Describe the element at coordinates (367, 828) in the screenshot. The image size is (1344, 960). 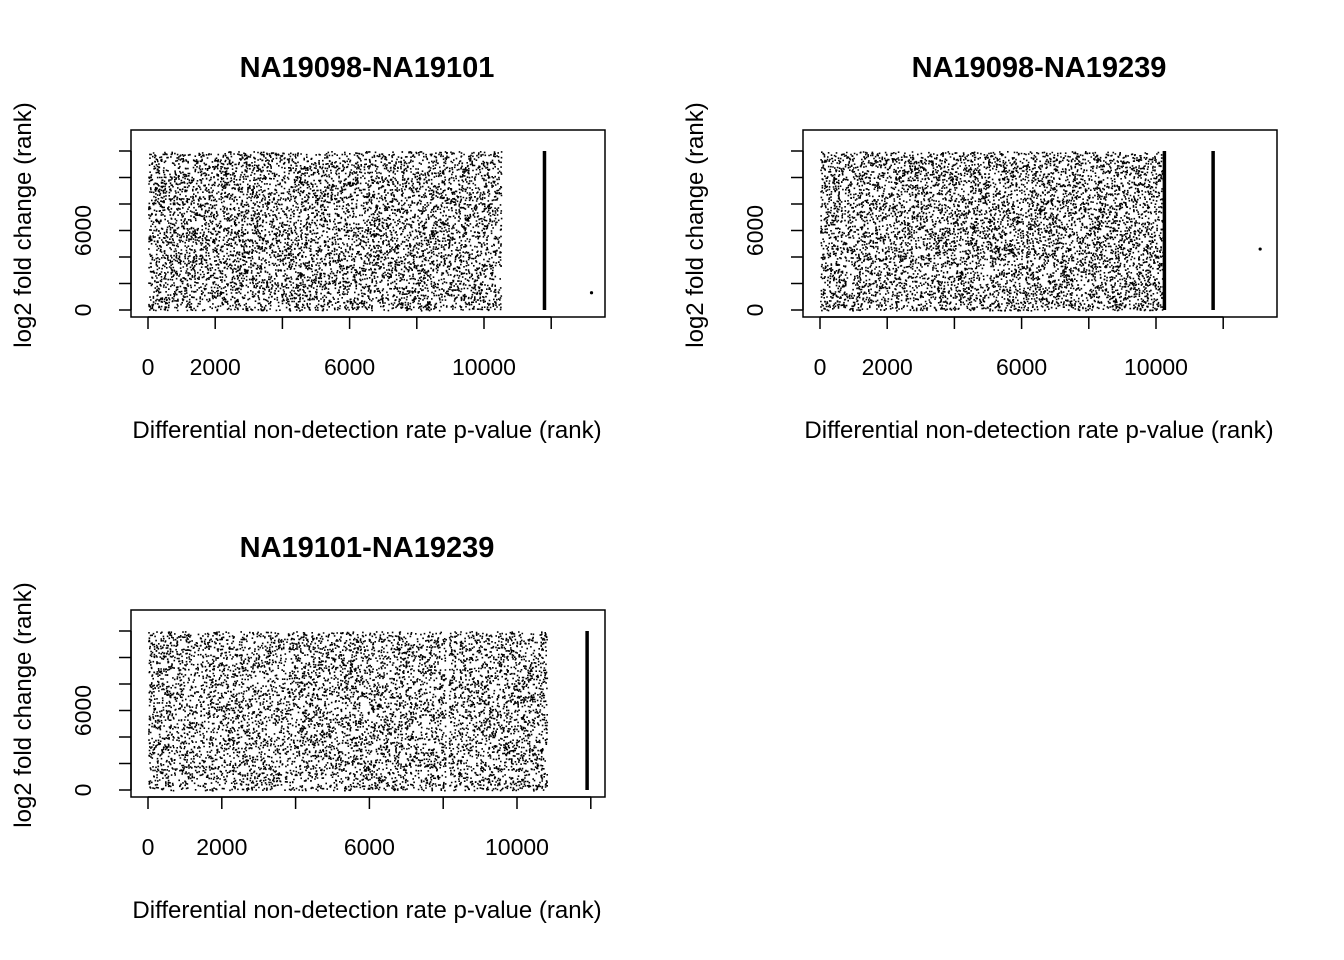
I see `panel-3-x-axis: 0 2000 6000 10000` at that location.